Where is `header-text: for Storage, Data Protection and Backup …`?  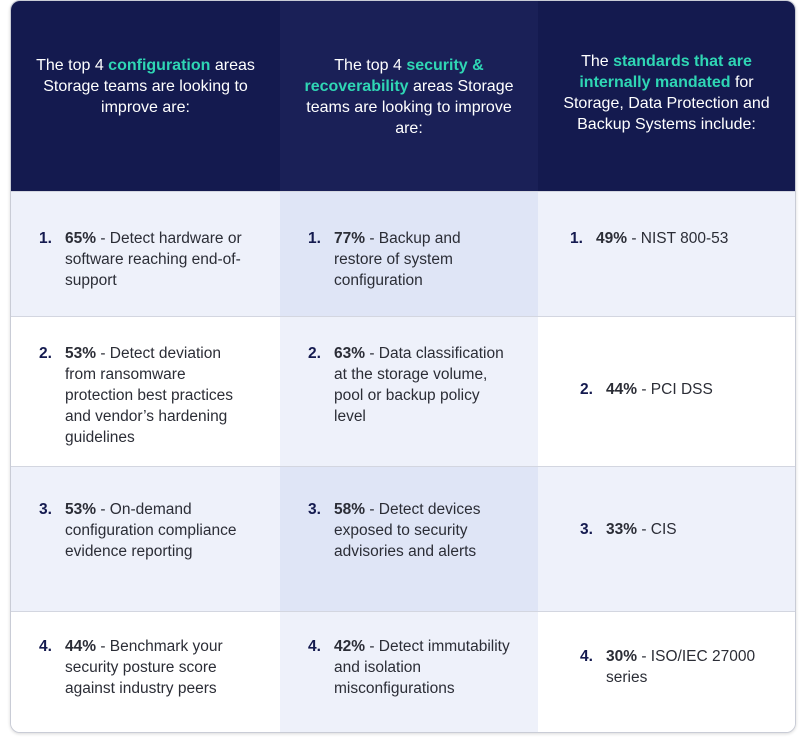
header-text: for Storage, Data Protection and Backup … is located at coordinates (666, 103).